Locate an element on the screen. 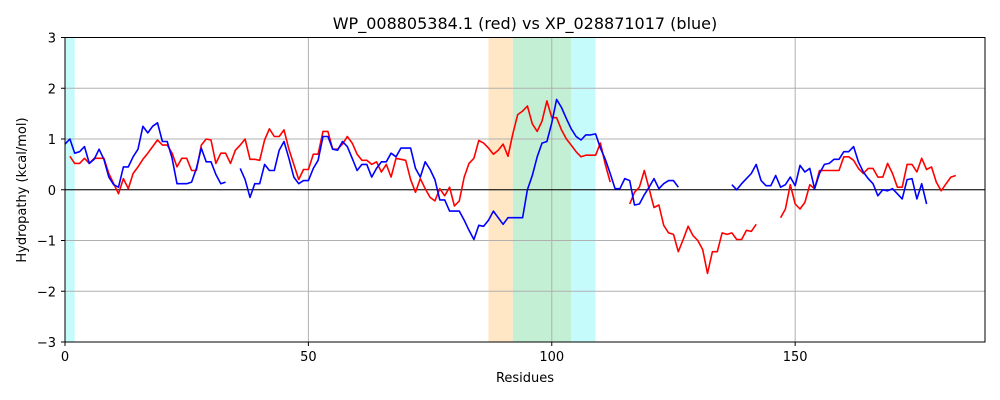  x-axis-label: Residues is located at coordinates (525, 378).